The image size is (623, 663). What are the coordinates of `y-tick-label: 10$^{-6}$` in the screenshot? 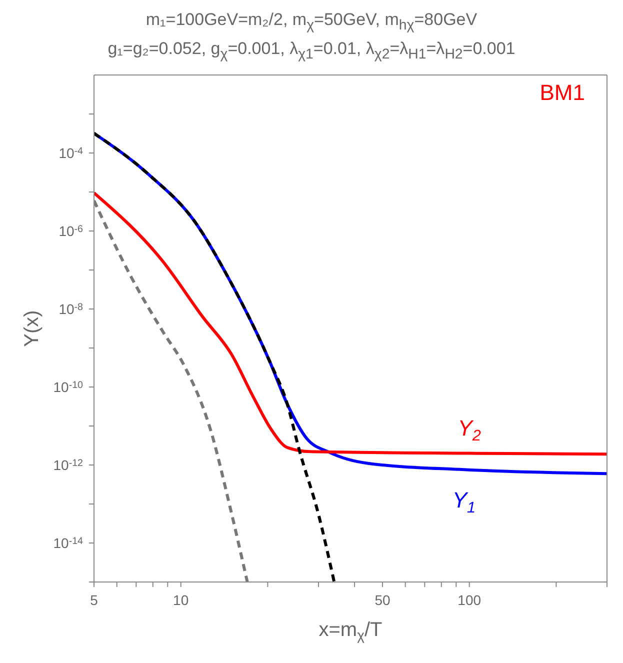 It's located at (71, 230).